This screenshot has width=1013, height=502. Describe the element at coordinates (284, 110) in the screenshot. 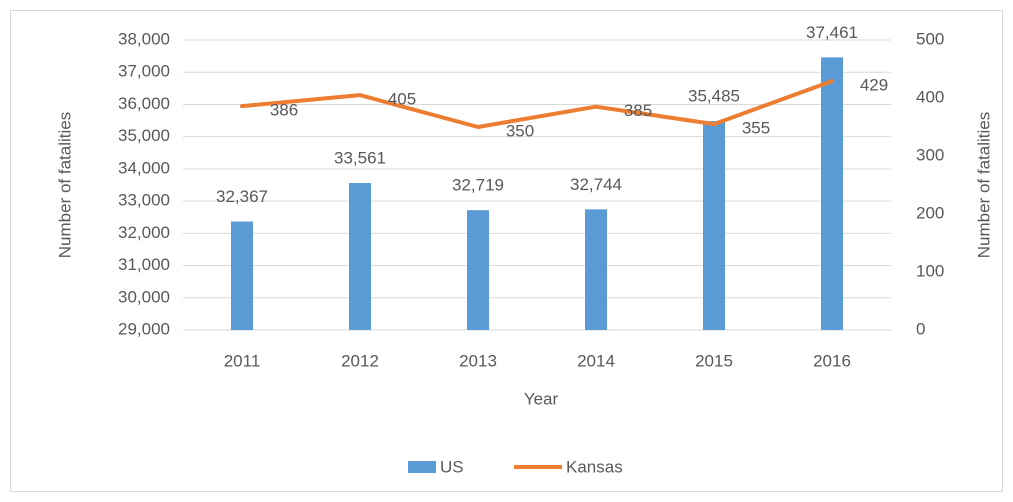

I see `data-label: 386` at that location.